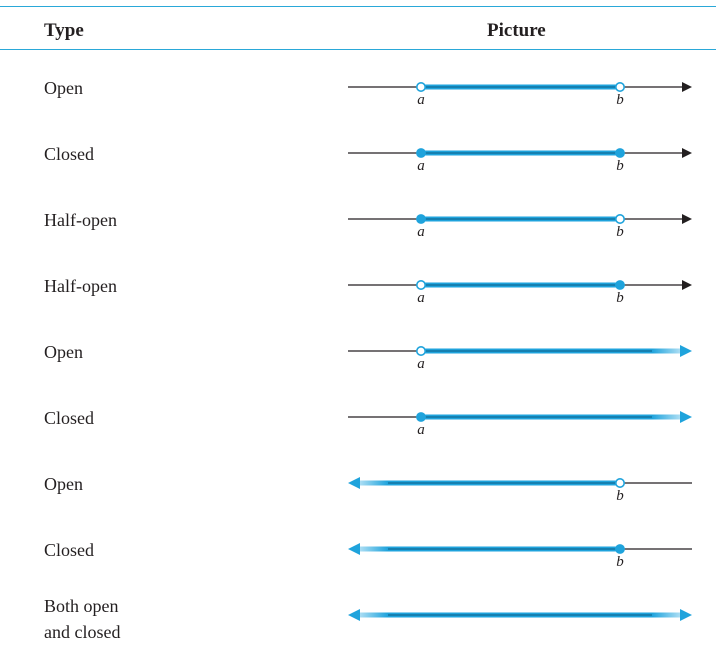 Image resolution: width=716 pixels, height=659 pixels. I want to click on interval-row: Closed a, so click(358, 417).